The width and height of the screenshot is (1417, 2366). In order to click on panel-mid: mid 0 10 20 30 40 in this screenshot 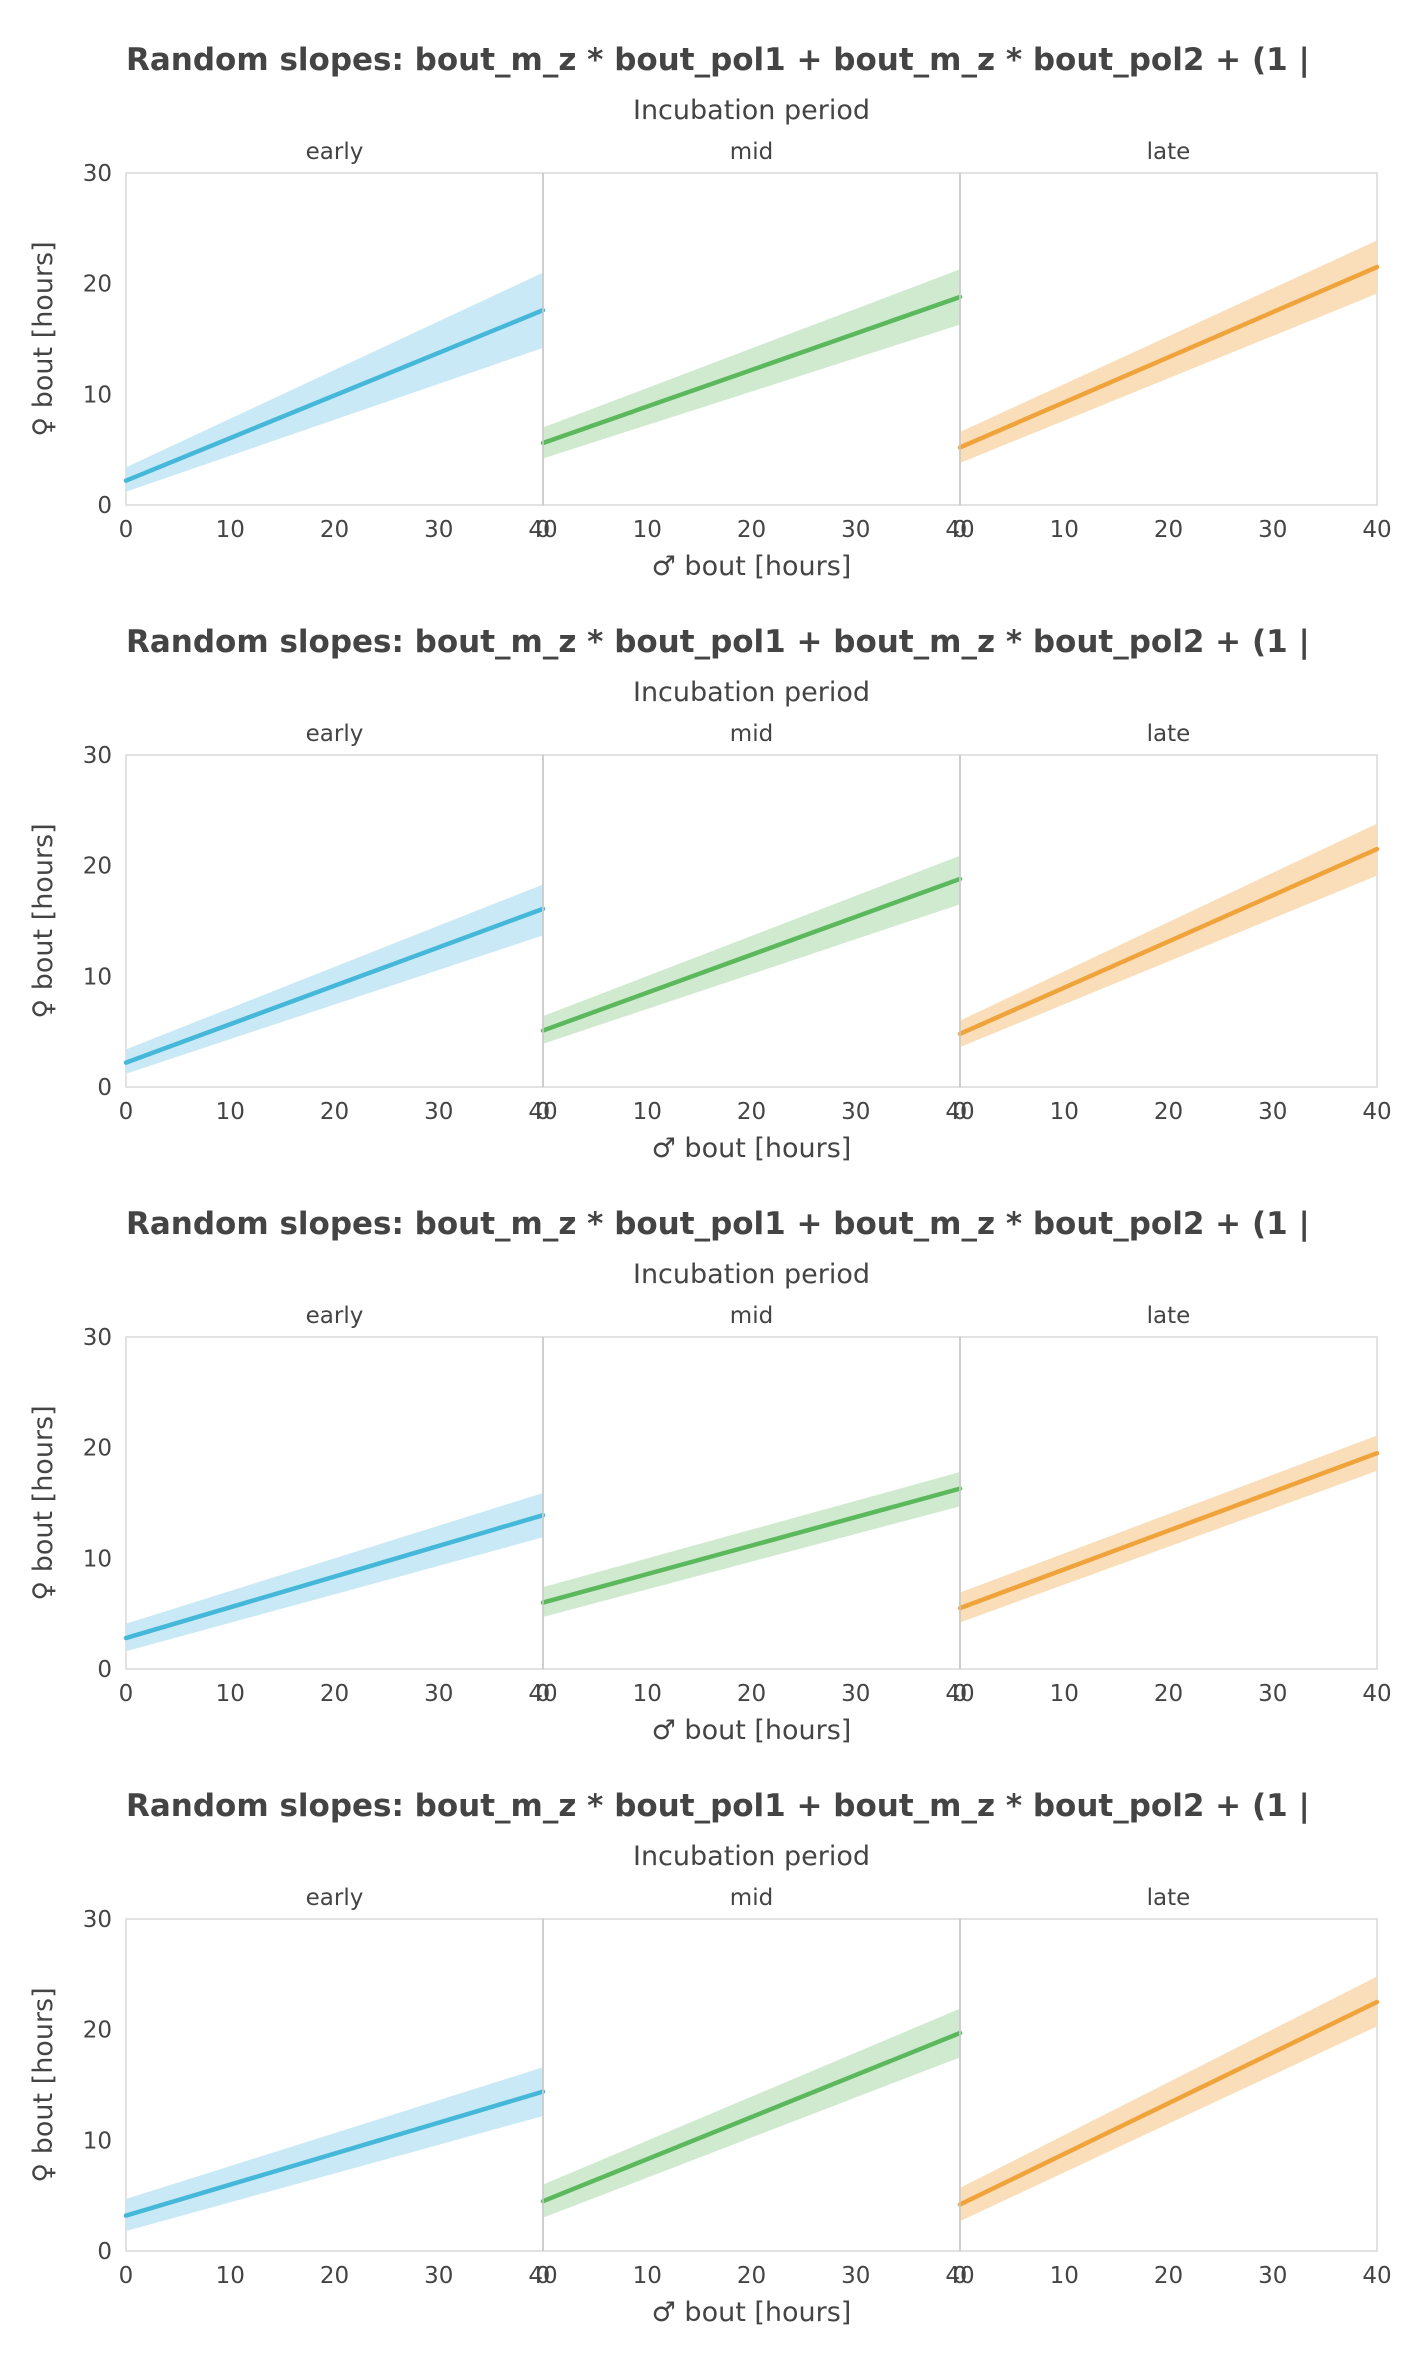, I will do `click(755, 2087)`.